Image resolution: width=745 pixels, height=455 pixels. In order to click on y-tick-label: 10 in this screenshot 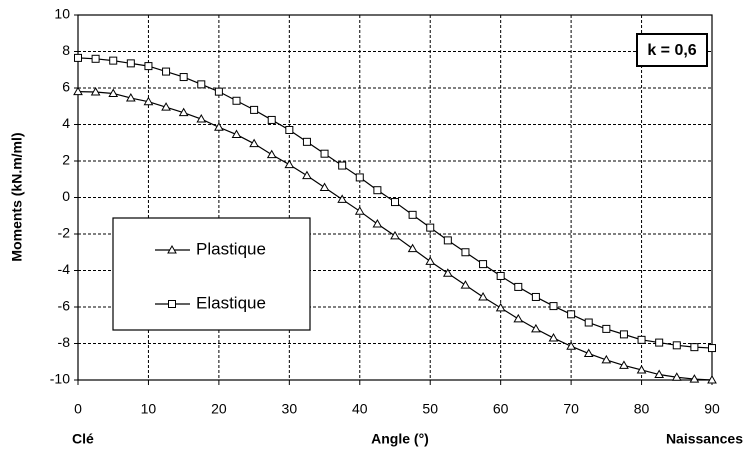, I will do `click(62, 14)`.